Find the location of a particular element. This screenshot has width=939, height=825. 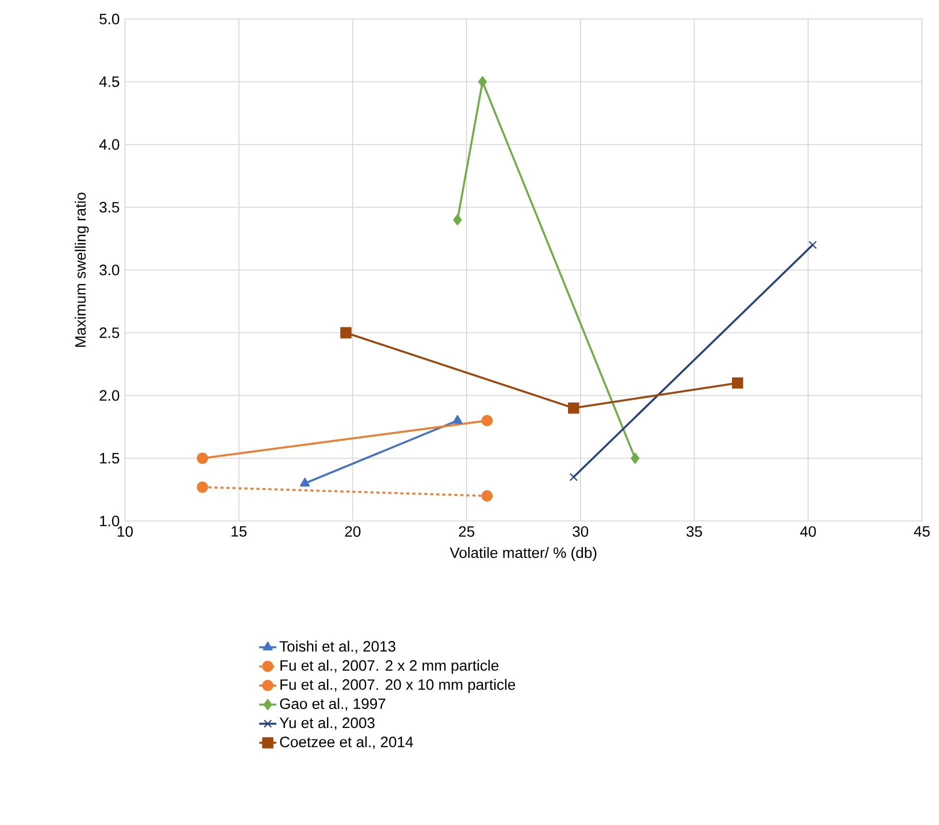

y-tick-label: 4.0 is located at coordinates (109, 144).